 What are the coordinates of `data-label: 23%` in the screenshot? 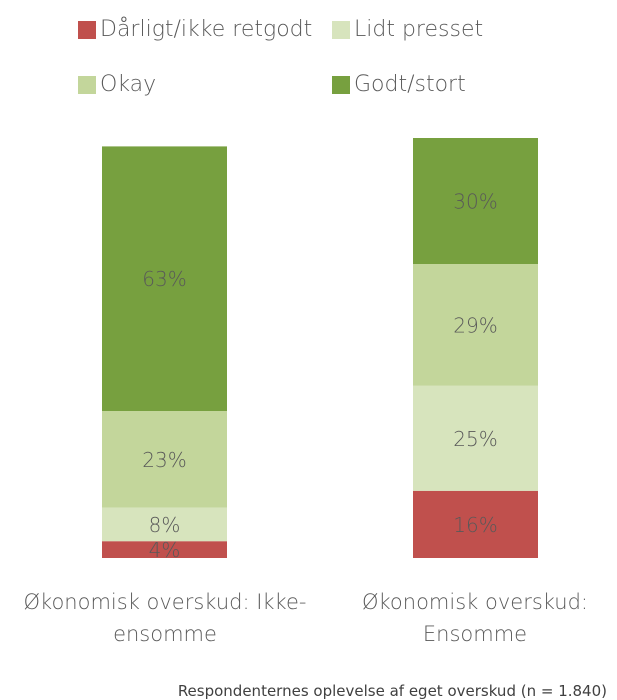 It's located at (164, 460).